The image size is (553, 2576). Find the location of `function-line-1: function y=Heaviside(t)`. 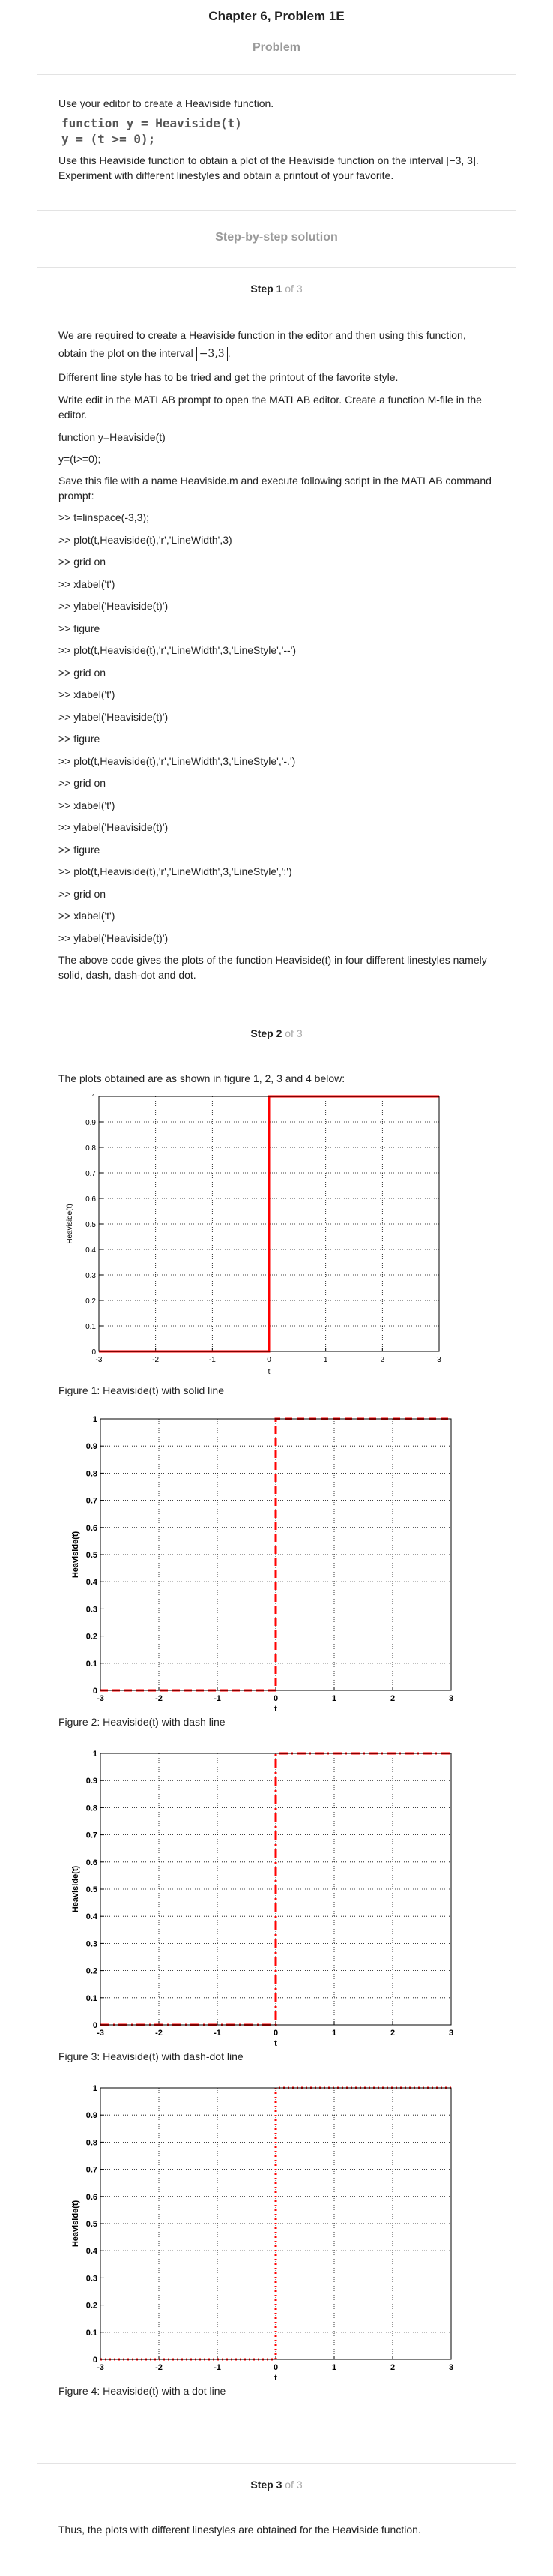

function-line-1: function y=Heaviside(t) is located at coordinates (112, 437).